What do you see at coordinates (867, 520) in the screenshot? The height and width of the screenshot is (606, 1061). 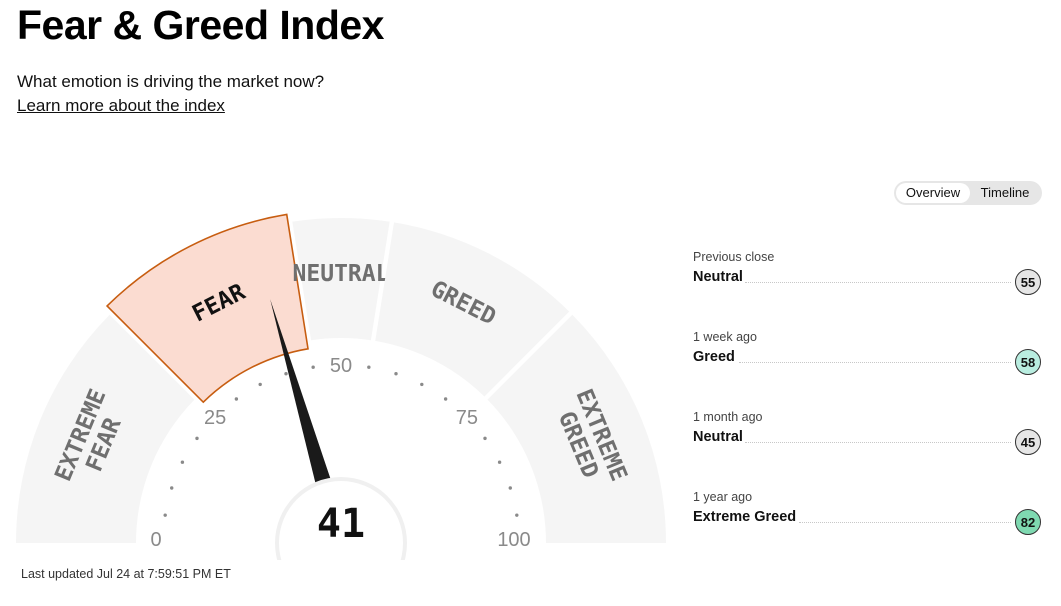 I see `history-row-1-year-ago: 1 year ago Extreme Greed 82` at bounding box center [867, 520].